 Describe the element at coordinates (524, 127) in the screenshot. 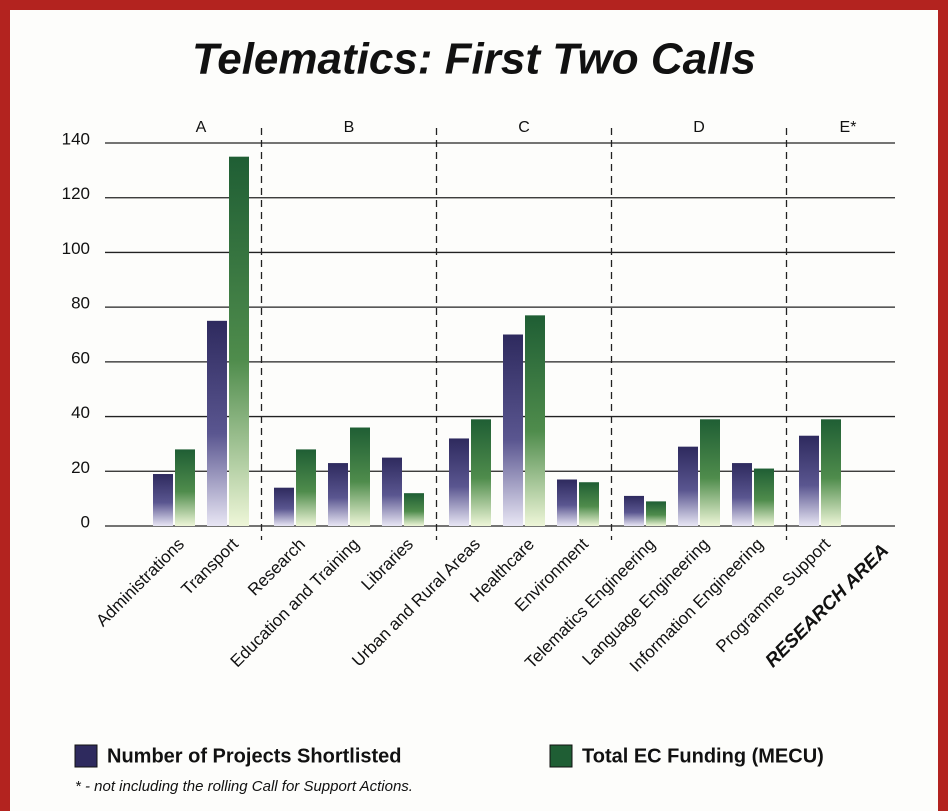

I see `group-label: C` at that location.